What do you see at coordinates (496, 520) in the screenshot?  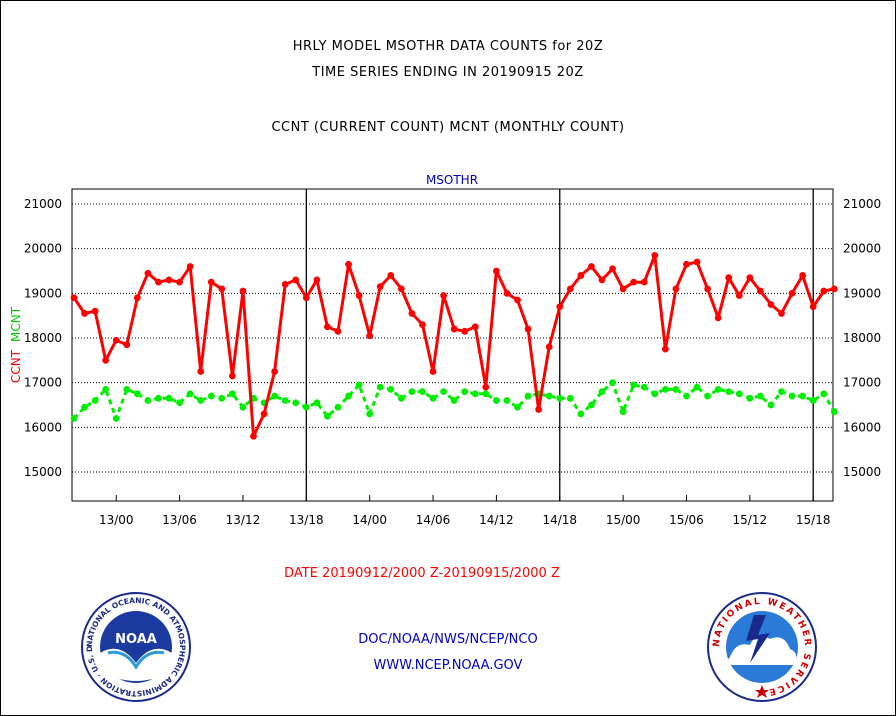 I see `x-tick-label: 14/12` at bounding box center [496, 520].